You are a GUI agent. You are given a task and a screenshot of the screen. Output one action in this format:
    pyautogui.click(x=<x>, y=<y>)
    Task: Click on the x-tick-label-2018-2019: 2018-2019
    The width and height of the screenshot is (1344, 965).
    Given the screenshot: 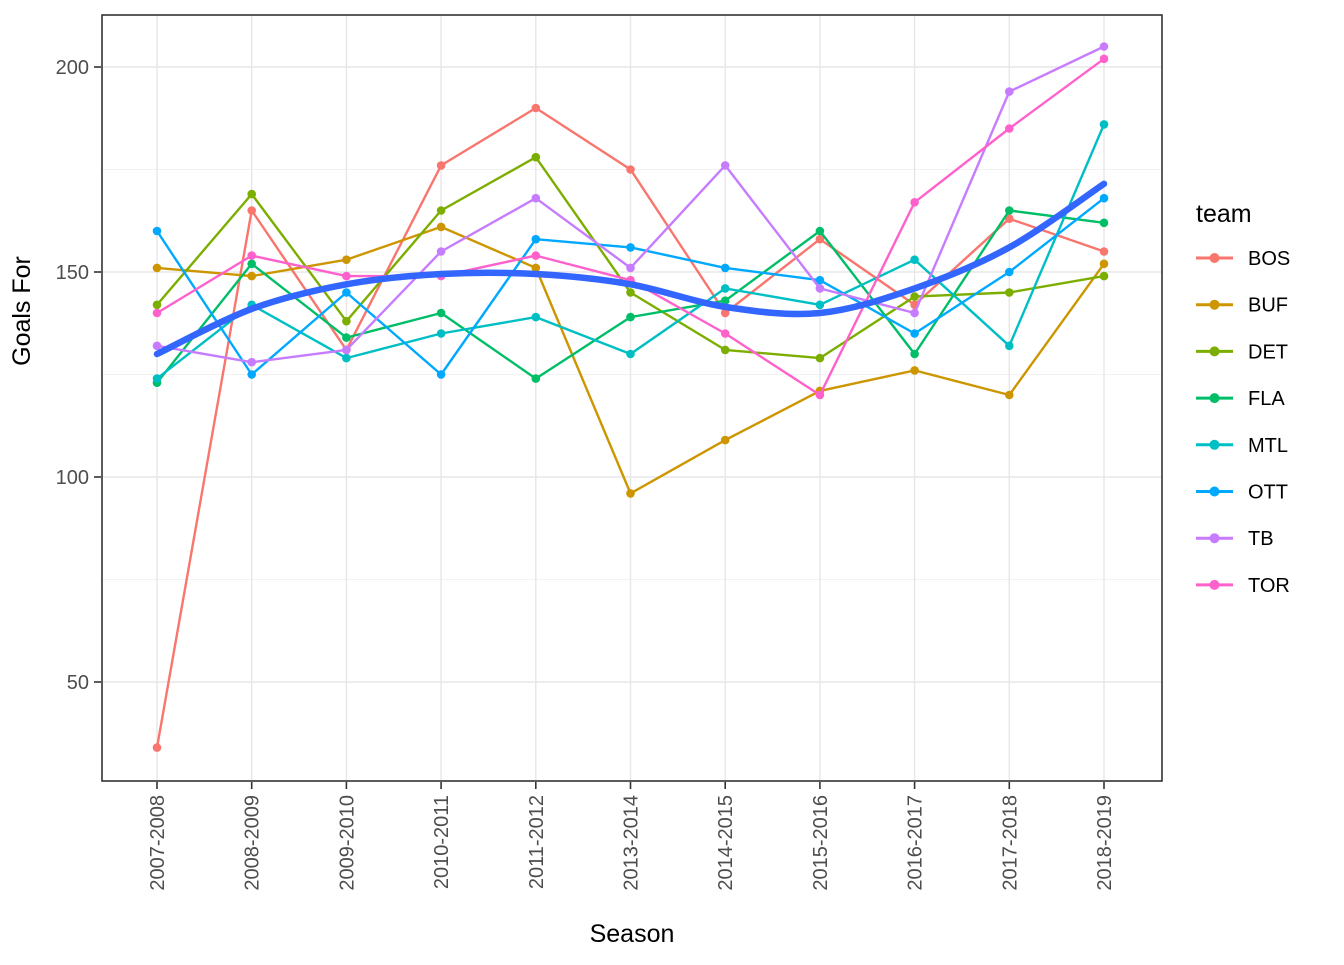 What is the action you would take?
    pyautogui.click(x=1105, y=843)
    